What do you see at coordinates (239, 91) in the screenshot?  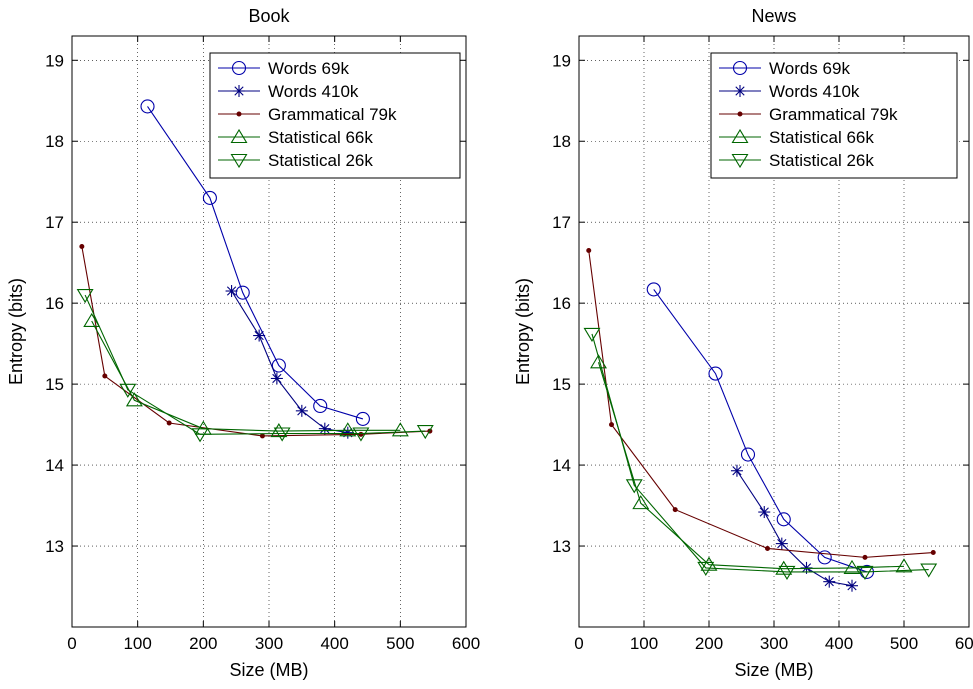 I see `legend-marker-stroke` at bounding box center [239, 91].